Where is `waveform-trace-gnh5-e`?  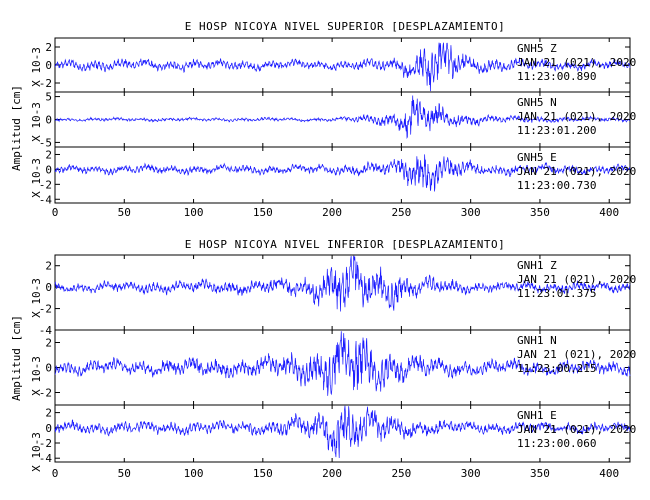 waveform-trace-gnh5-e is located at coordinates (342, 173).